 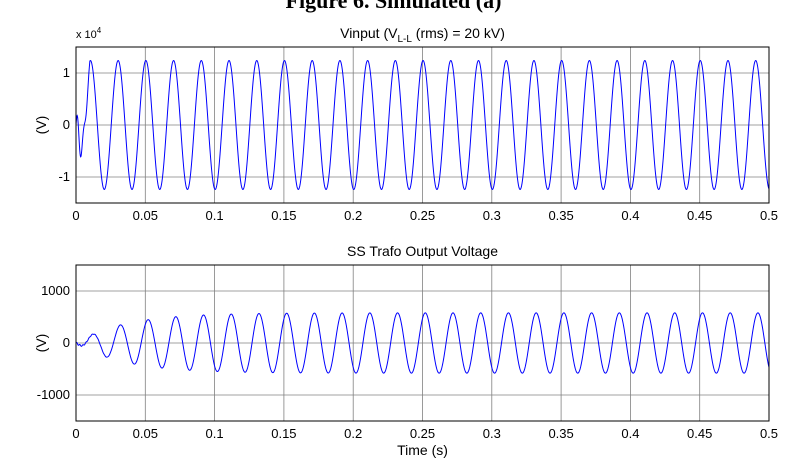 I want to click on plot-trafo-output-x-ticks: 0 0.05 0.1 0.15 0.2 0.25 0.3 0.35 0.4 0.45 0.5, so click(x=425, y=433).